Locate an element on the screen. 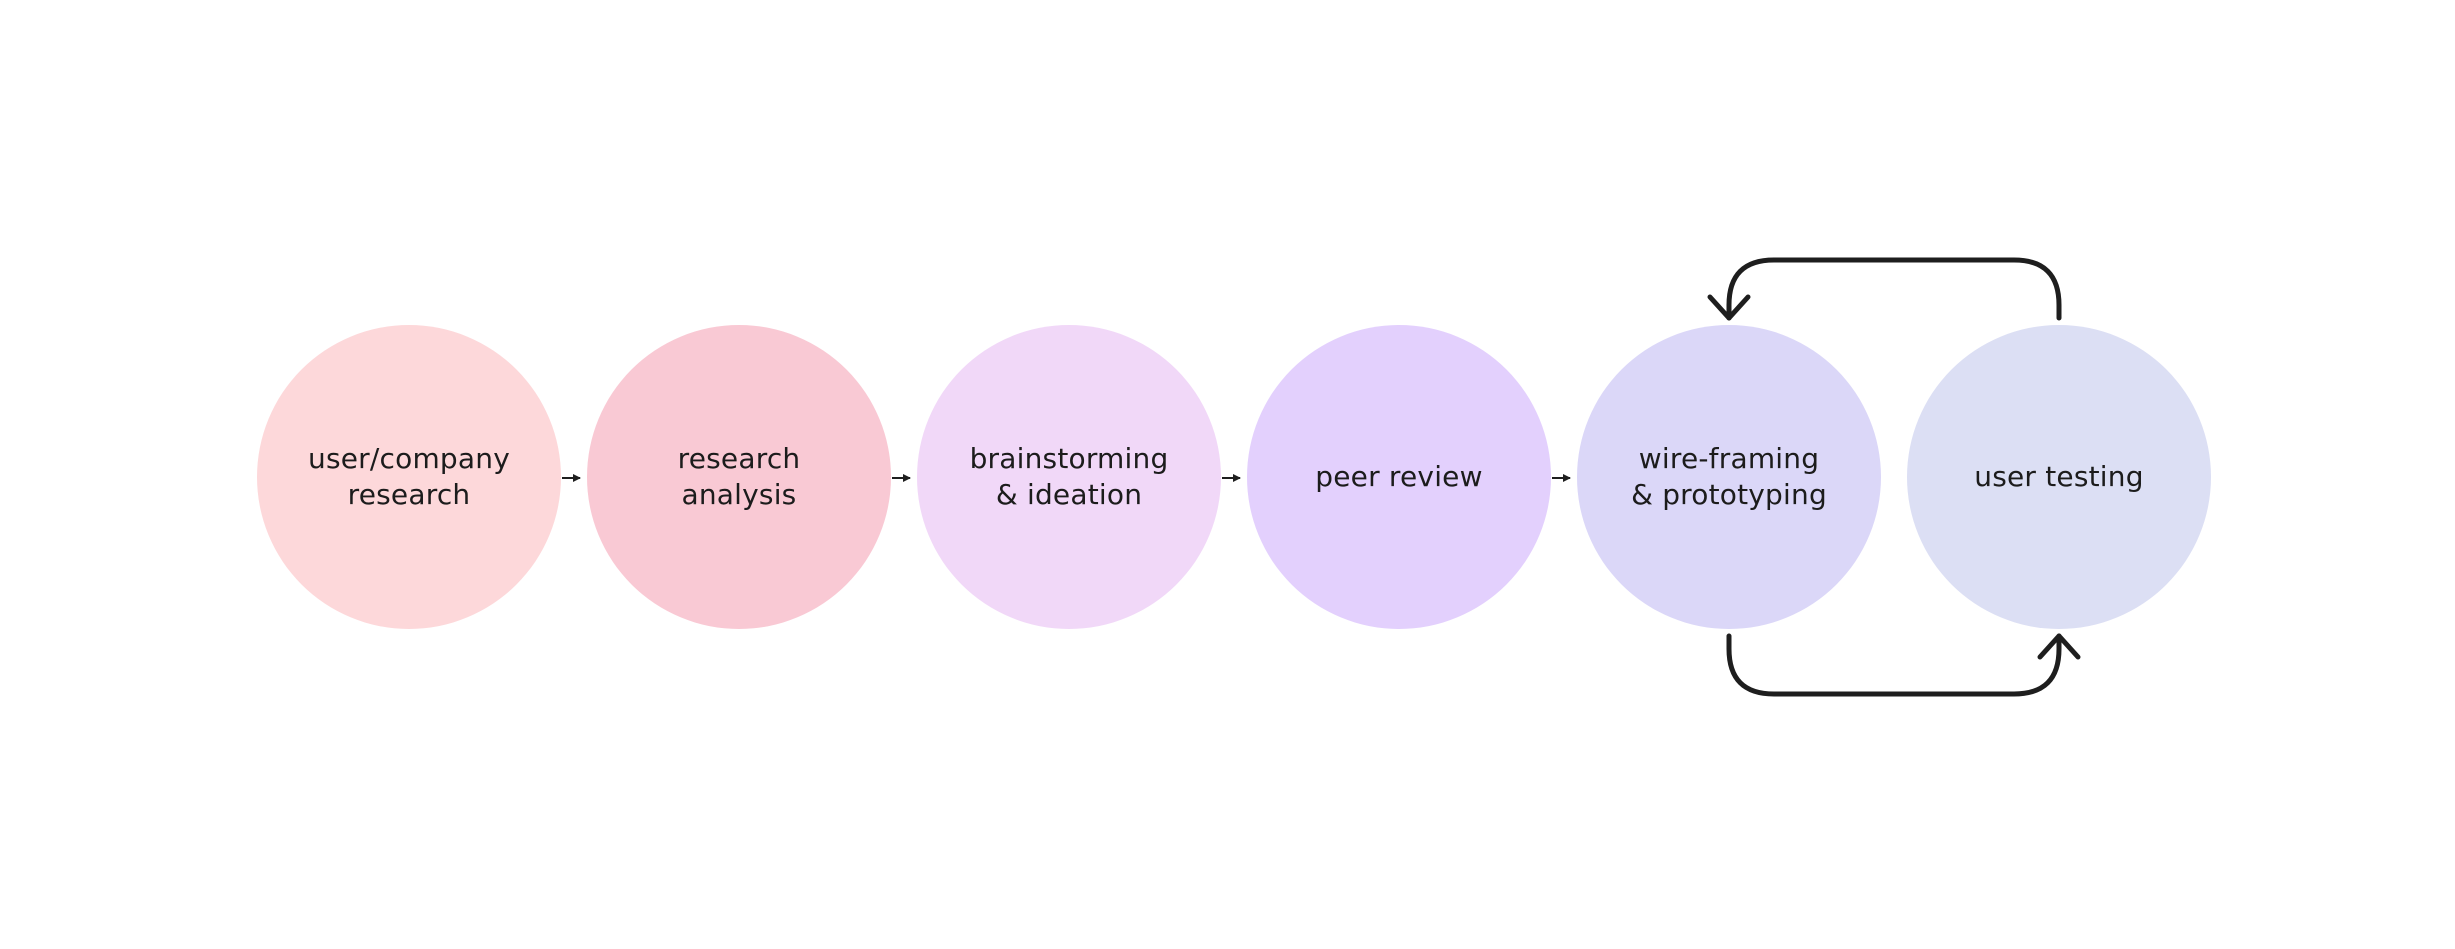 The height and width of the screenshot is (949, 2455). step-label: peer review is located at coordinates (1399, 476).